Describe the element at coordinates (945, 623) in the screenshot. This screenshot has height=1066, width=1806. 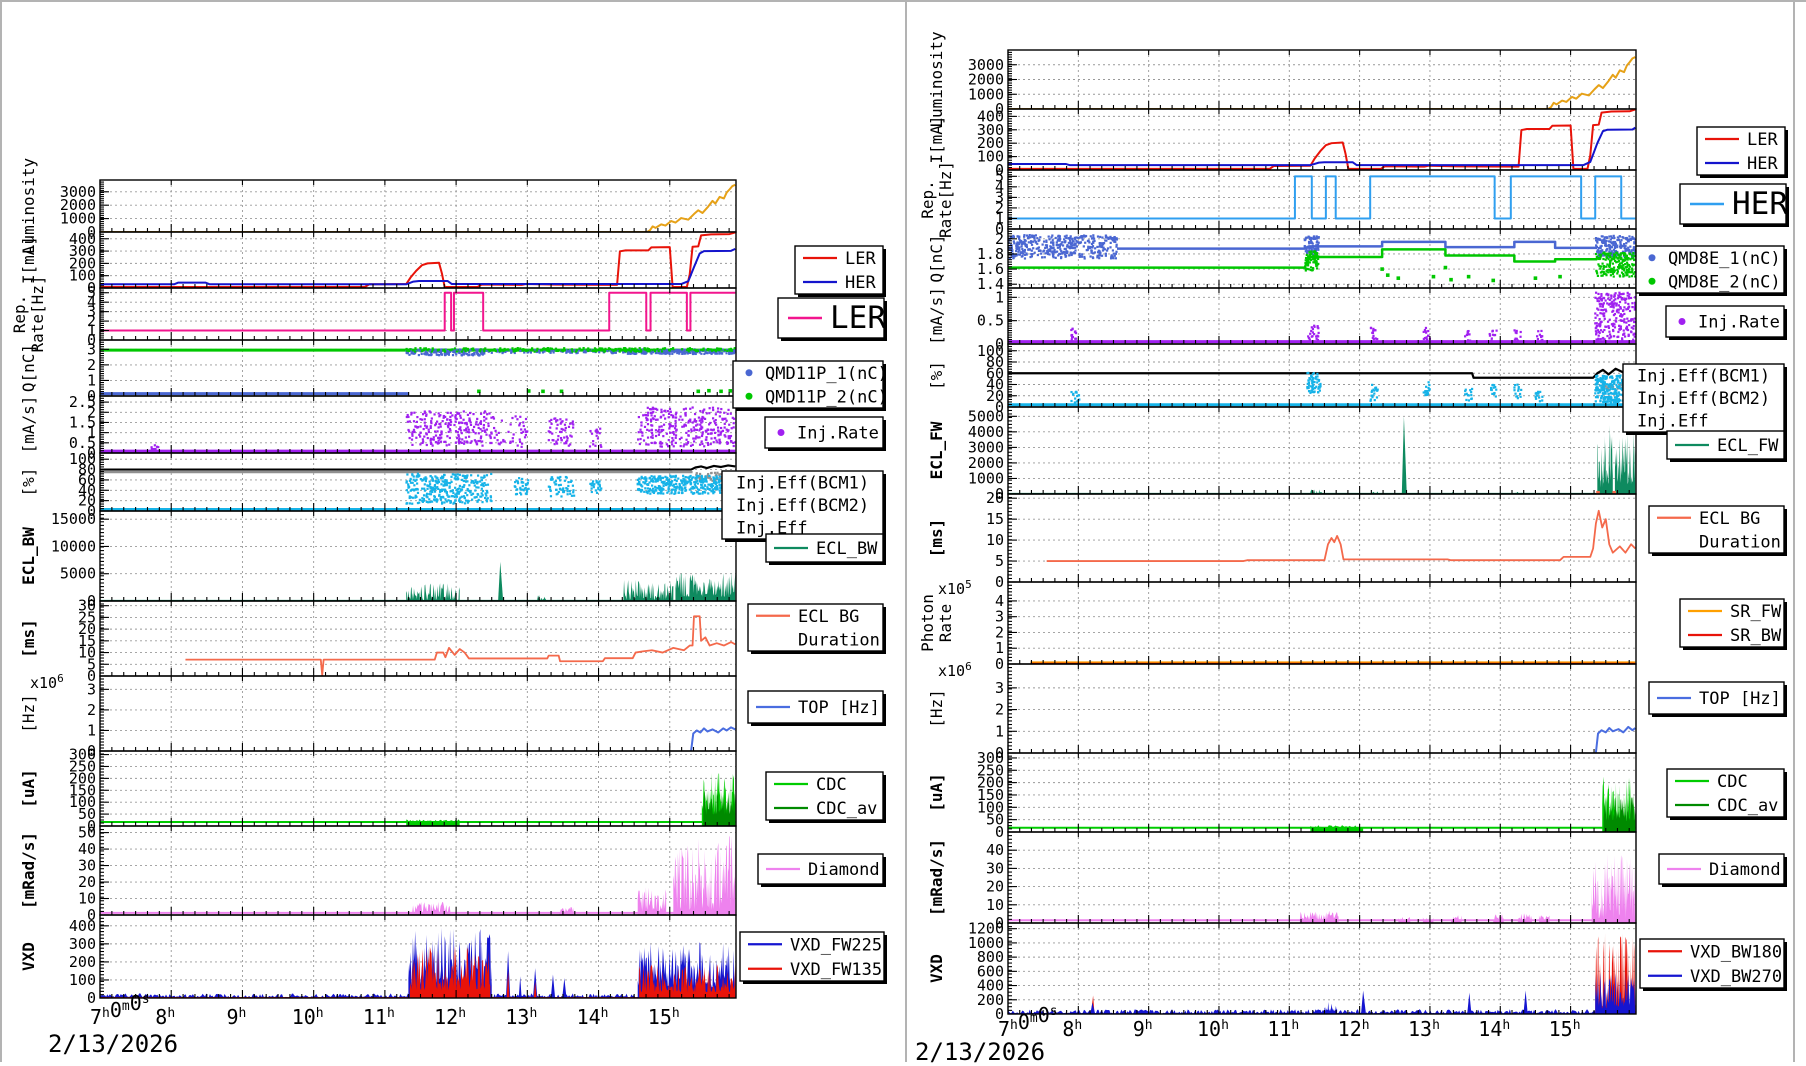
I see `unit-label: Rate` at that location.